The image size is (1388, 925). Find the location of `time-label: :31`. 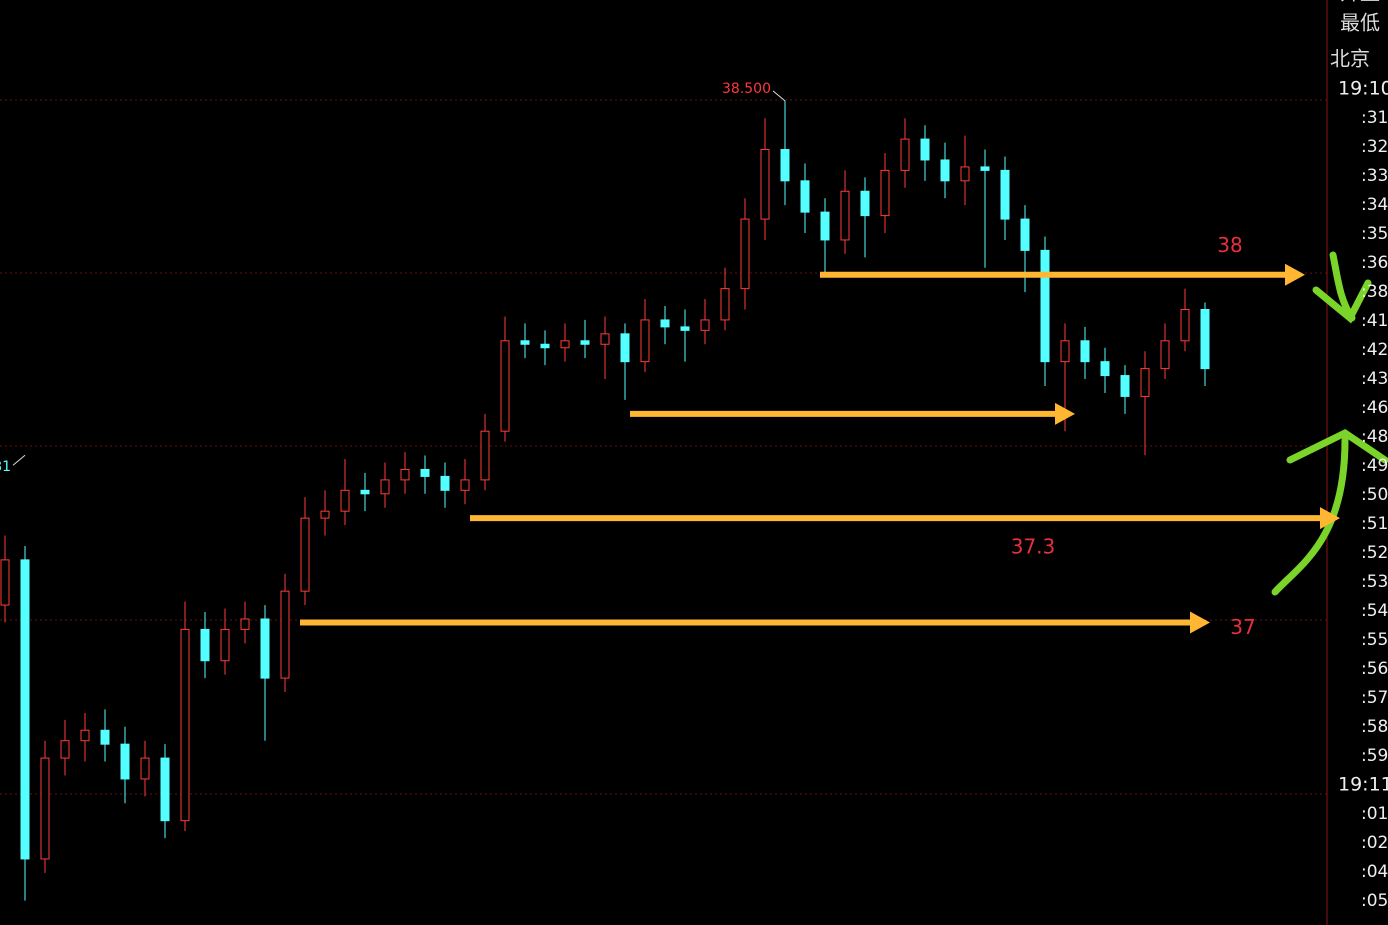

time-label: :31 is located at coordinates (1374, 118).